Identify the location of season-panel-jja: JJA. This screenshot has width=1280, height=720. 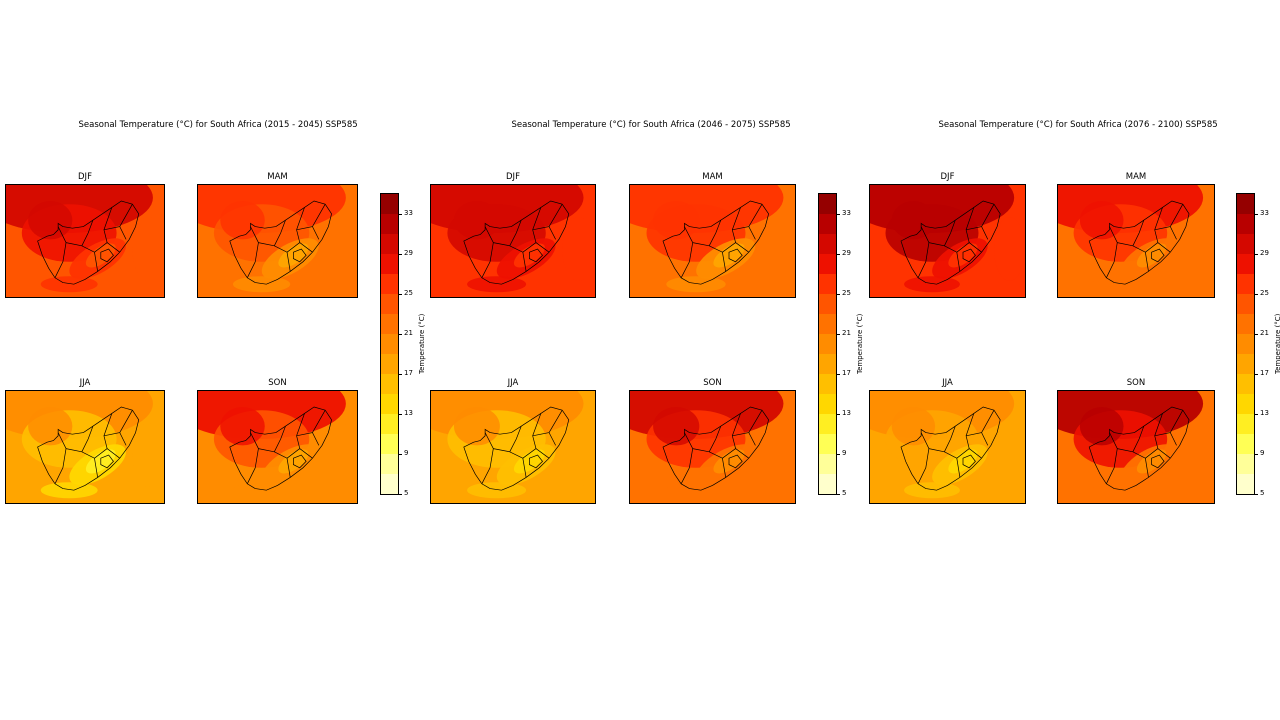
(513, 441).